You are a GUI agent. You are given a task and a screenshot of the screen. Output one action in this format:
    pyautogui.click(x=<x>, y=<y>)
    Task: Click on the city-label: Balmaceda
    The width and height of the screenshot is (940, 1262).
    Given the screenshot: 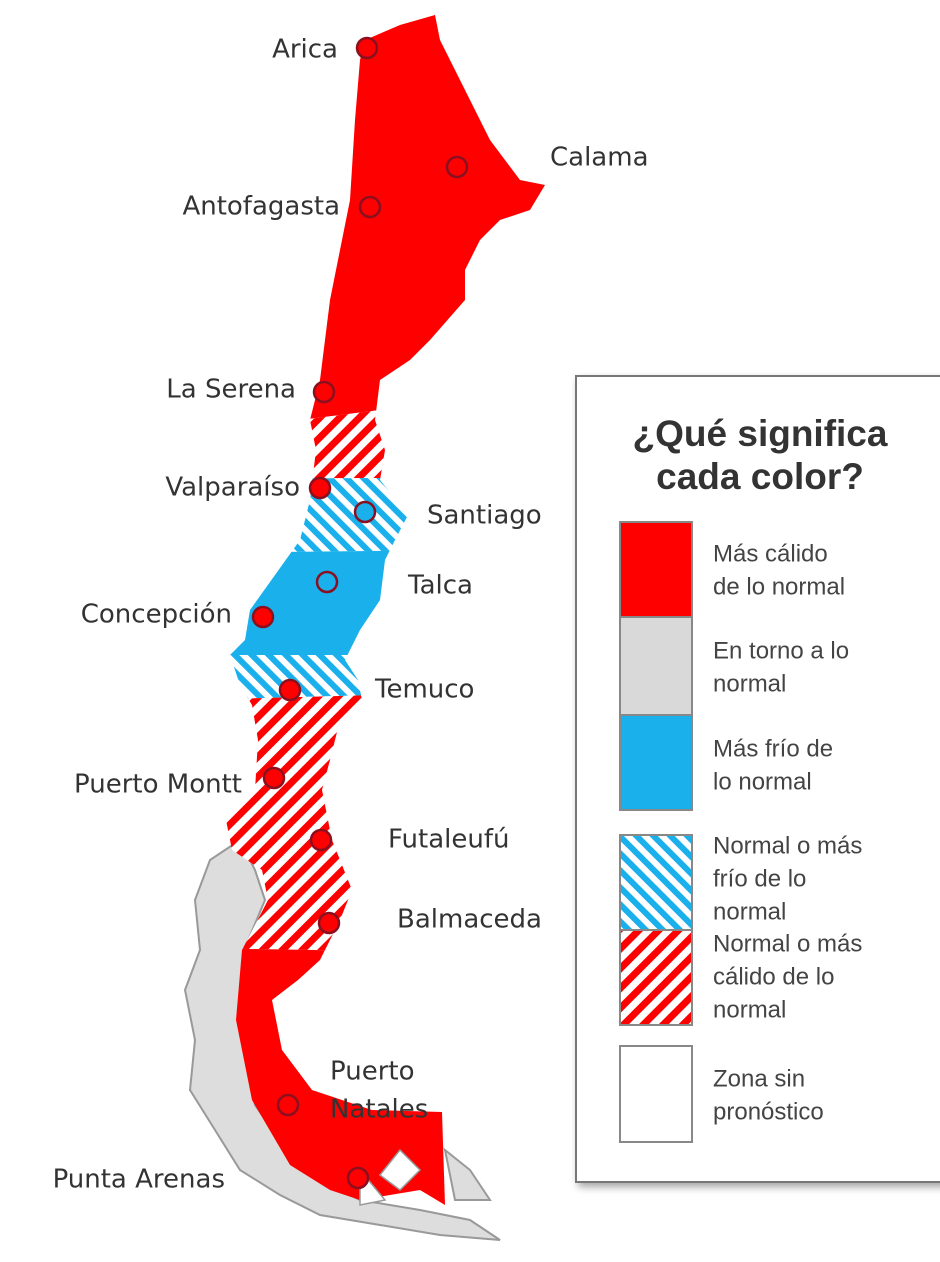 What is the action you would take?
    pyautogui.click(x=469, y=920)
    